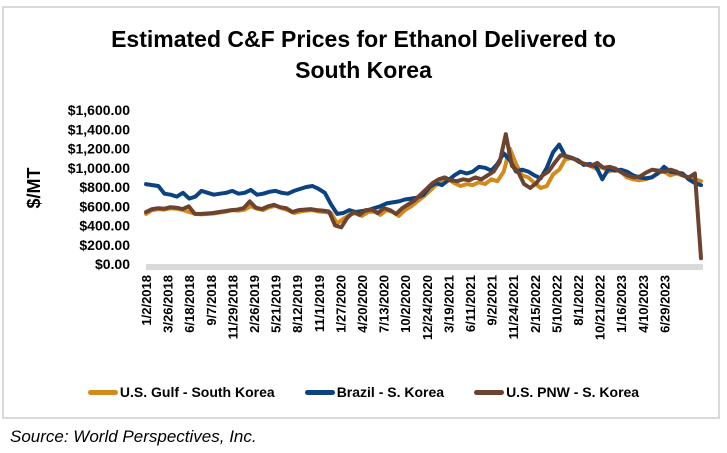 The height and width of the screenshot is (453, 727). I want to click on y-tick-label: $1,600.00, so click(99, 110).